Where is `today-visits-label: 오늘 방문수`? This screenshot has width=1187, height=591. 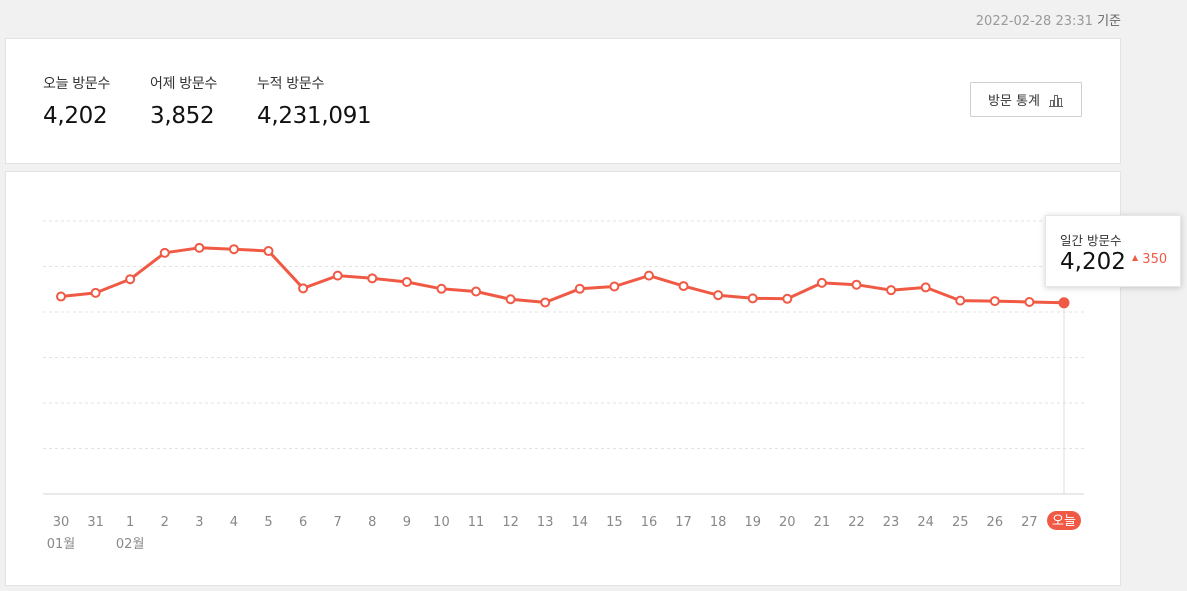 today-visits-label: 오늘 방문수 is located at coordinates (77, 84).